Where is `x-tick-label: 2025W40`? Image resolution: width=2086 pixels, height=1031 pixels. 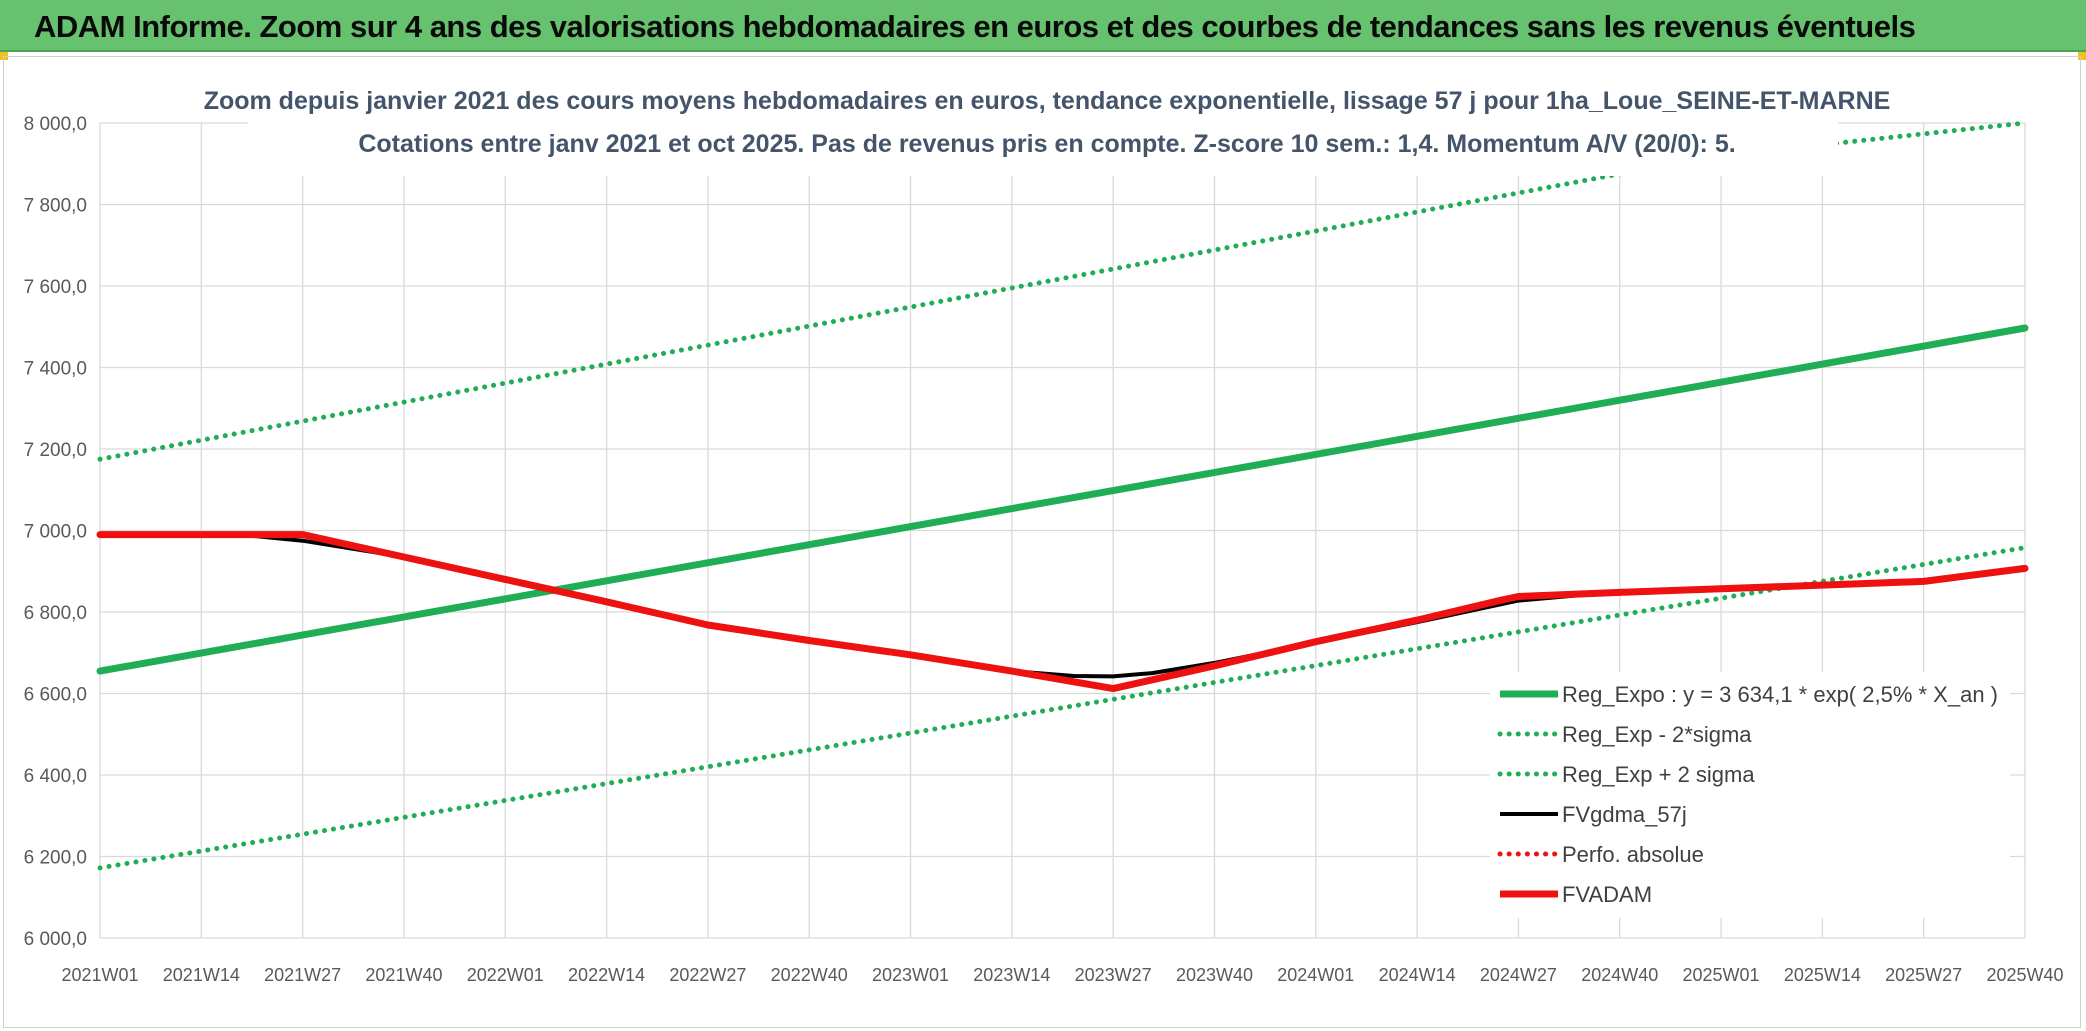
x-tick-label: 2025W40 is located at coordinates (2024, 975).